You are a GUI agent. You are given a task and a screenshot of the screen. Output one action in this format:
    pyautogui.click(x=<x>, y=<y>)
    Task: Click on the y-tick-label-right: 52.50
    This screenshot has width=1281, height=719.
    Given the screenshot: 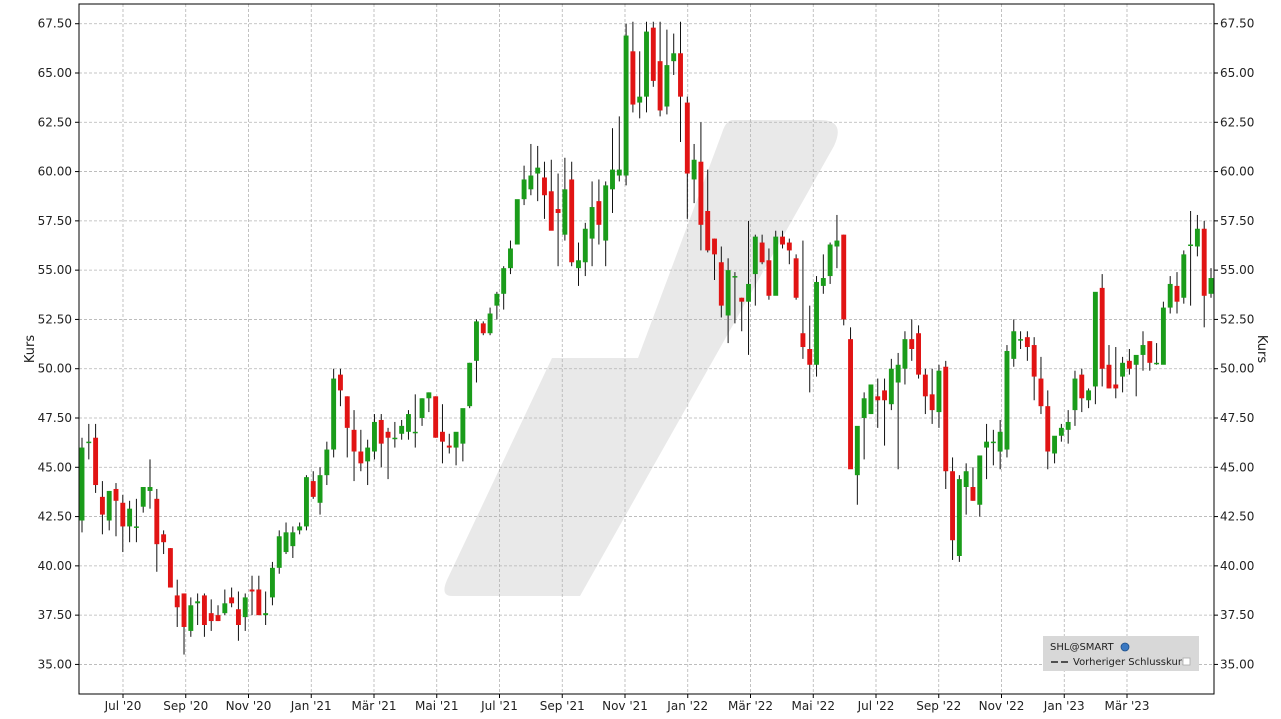 What is the action you would take?
    pyautogui.click(x=1237, y=319)
    